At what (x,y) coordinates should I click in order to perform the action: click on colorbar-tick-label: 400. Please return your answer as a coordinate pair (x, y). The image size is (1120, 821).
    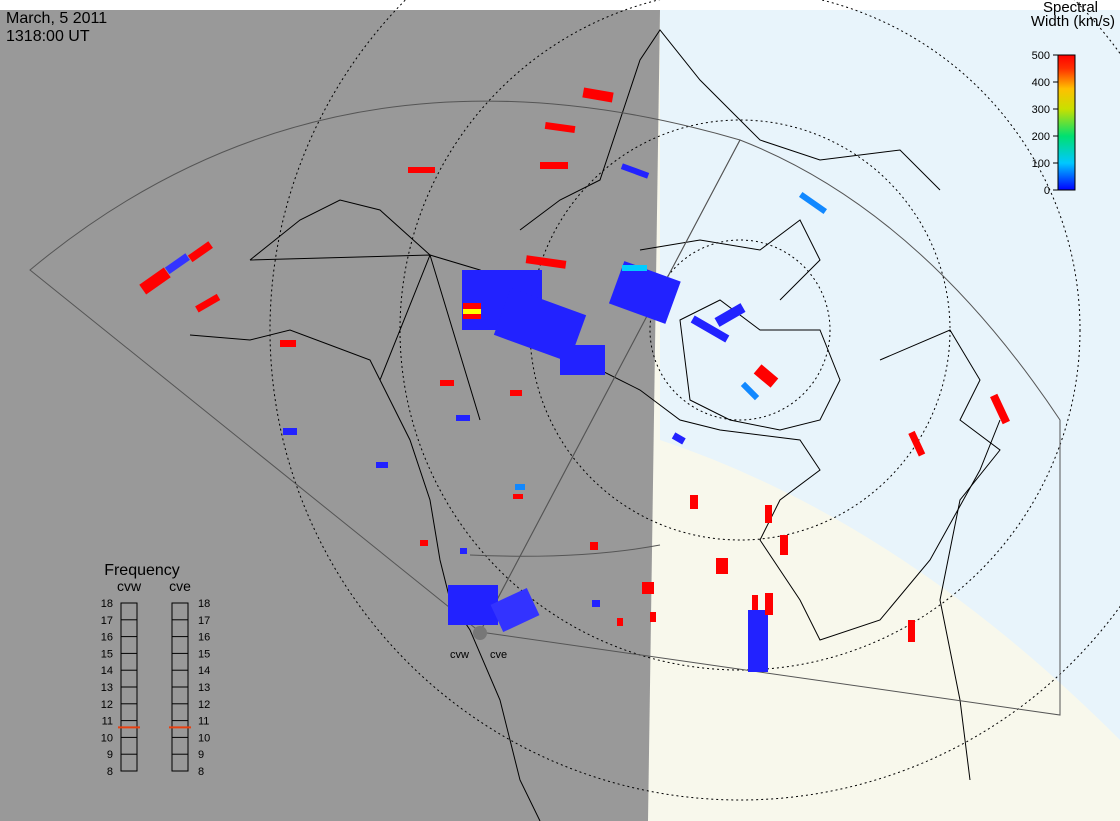
    Looking at the image, I should click on (1041, 83).